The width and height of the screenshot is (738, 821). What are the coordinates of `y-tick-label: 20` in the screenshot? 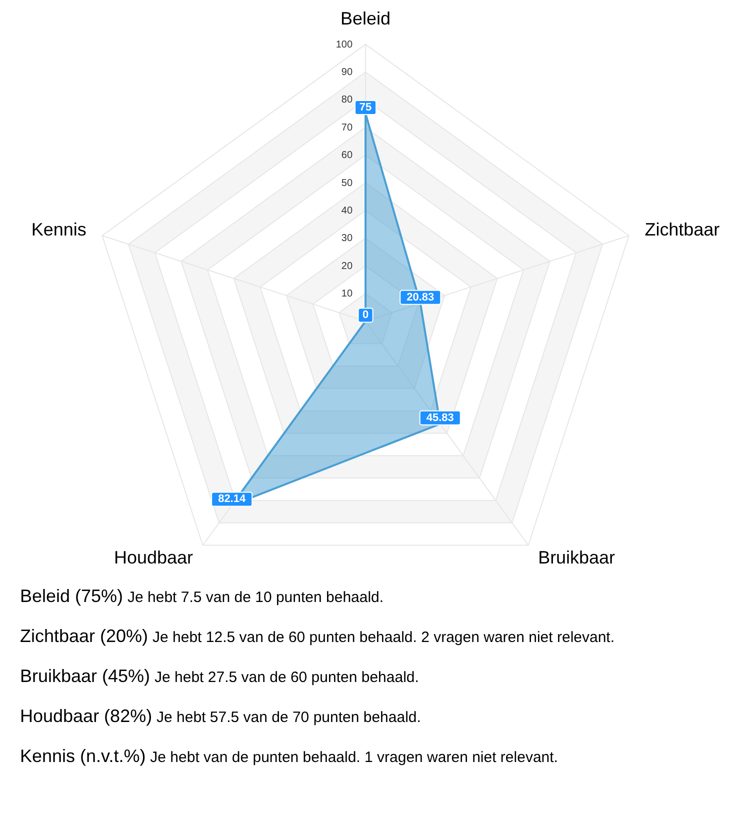 It's located at (347, 266).